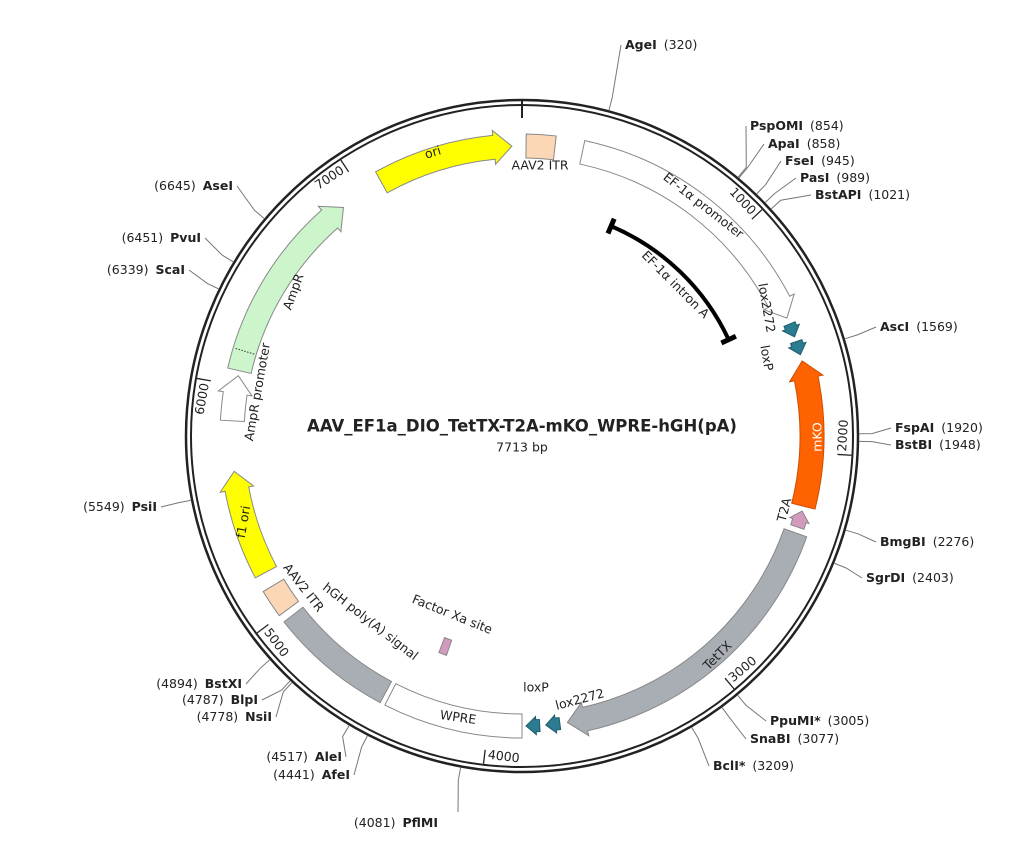 This screenshot has height=850, width=1013. I want to click on site-label: BclI* (3209), so click(753, 765).